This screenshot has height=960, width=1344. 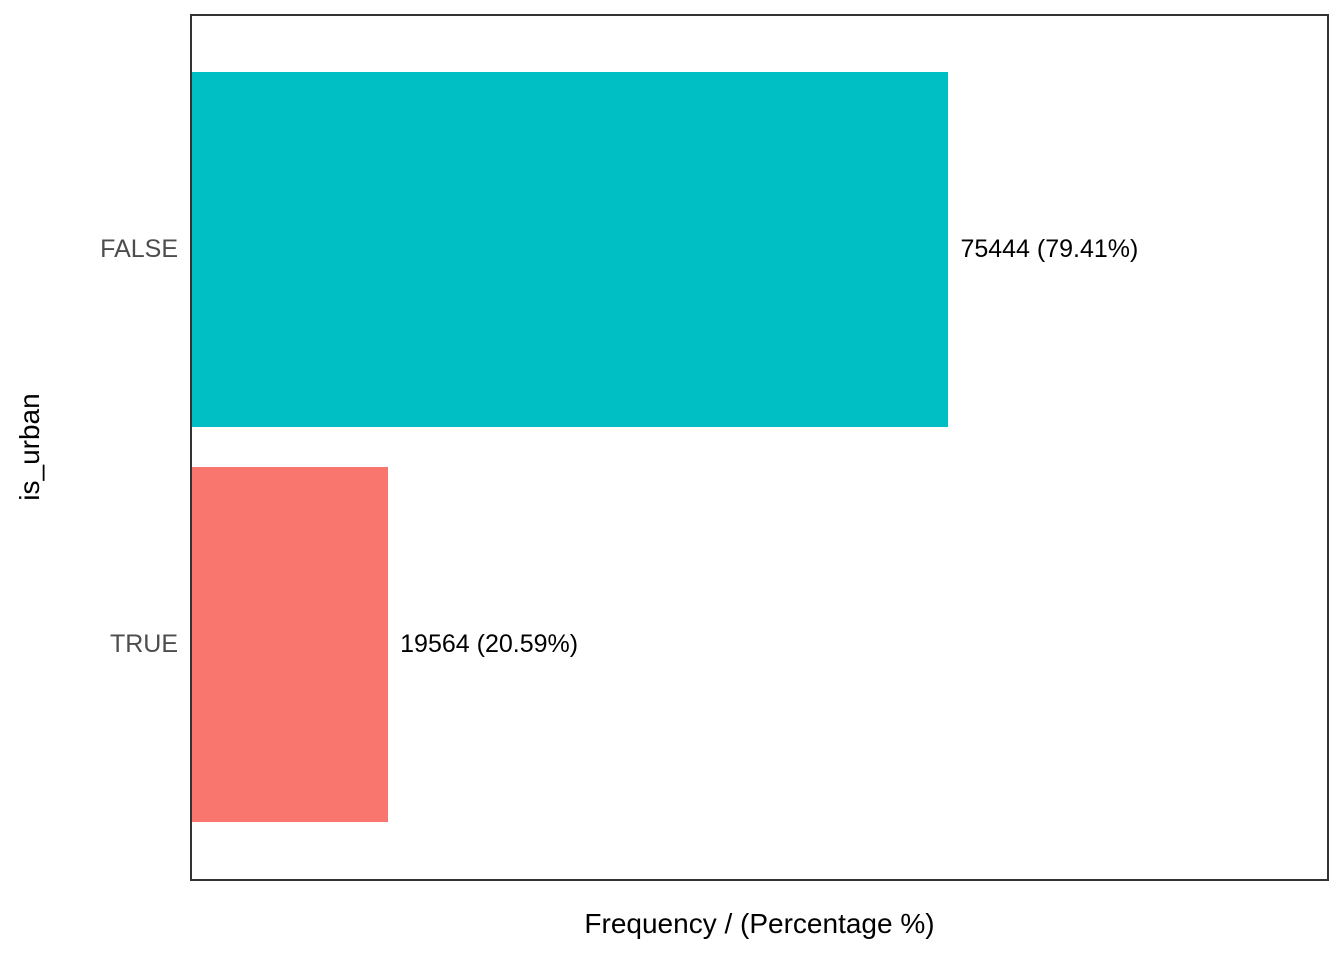 What do you see at coordinates (759, 923) in the screenshot?
I see `x-axis-title: Frequency / (Percentage %)` at bounding box center [759, 923].